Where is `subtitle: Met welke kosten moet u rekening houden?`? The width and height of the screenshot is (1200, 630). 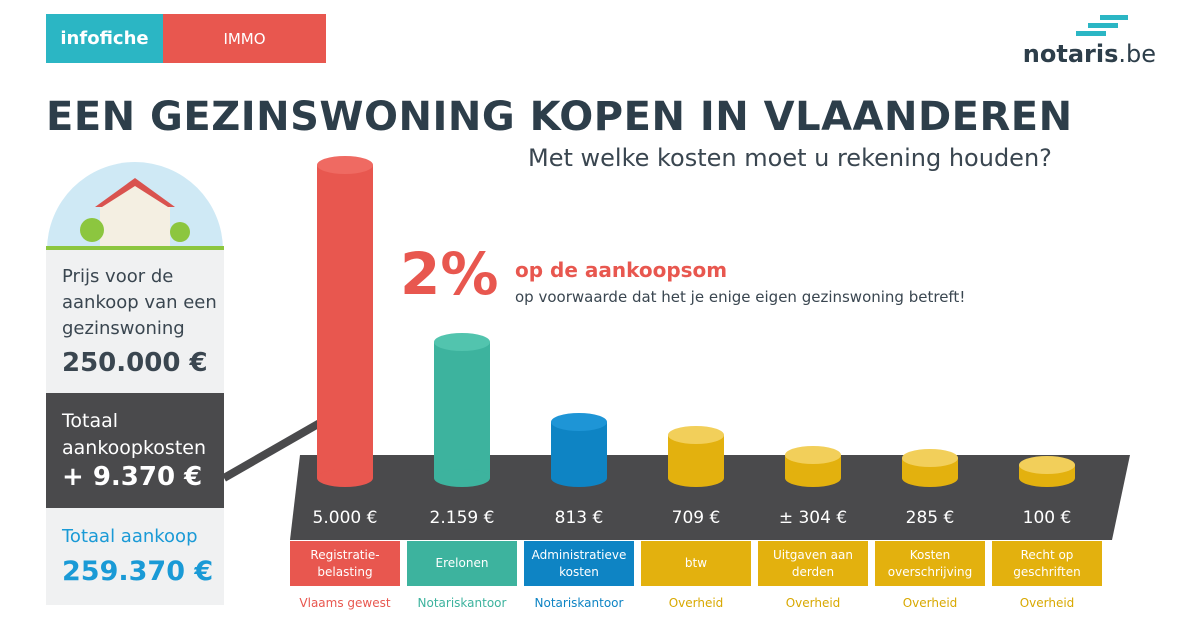 subtitle: Met welke kosten moet u rekening houden? is located at coordinates (790, 158).